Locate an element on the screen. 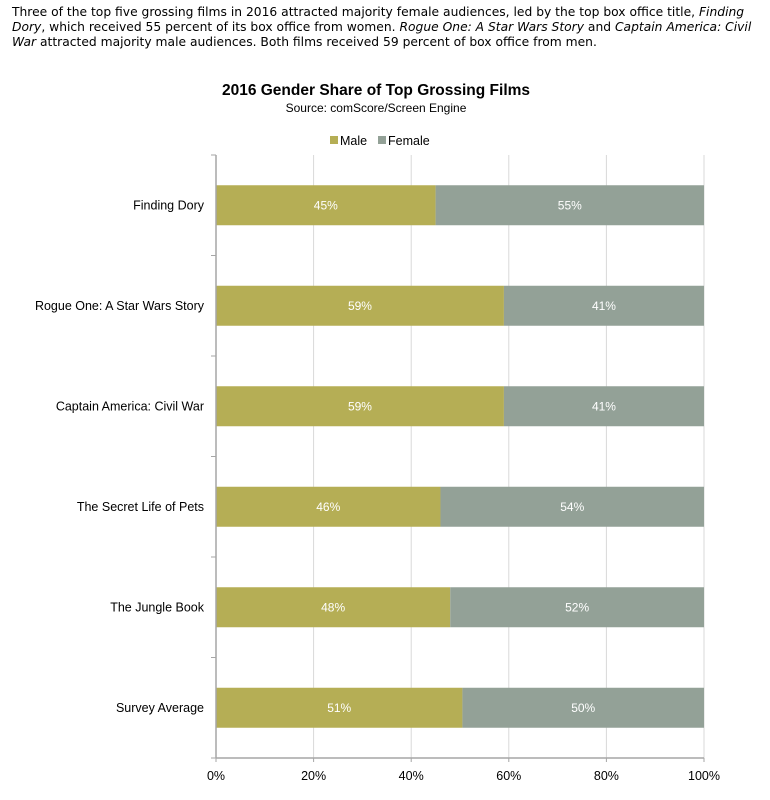 The width and height of the screenshot is (770, 800). x-tick-label: 100% is located at coordinates (704, 776).